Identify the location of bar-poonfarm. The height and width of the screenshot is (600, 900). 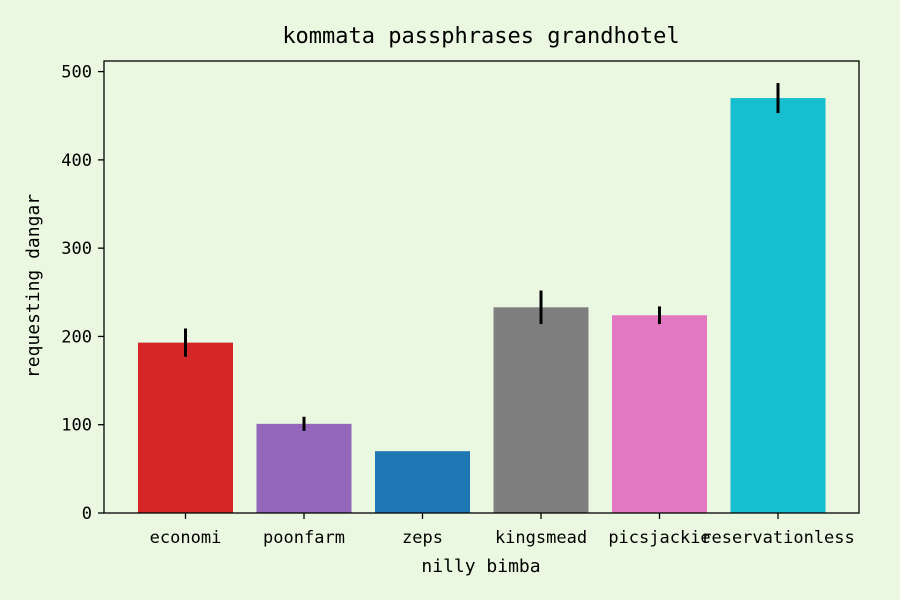
(304, 468).